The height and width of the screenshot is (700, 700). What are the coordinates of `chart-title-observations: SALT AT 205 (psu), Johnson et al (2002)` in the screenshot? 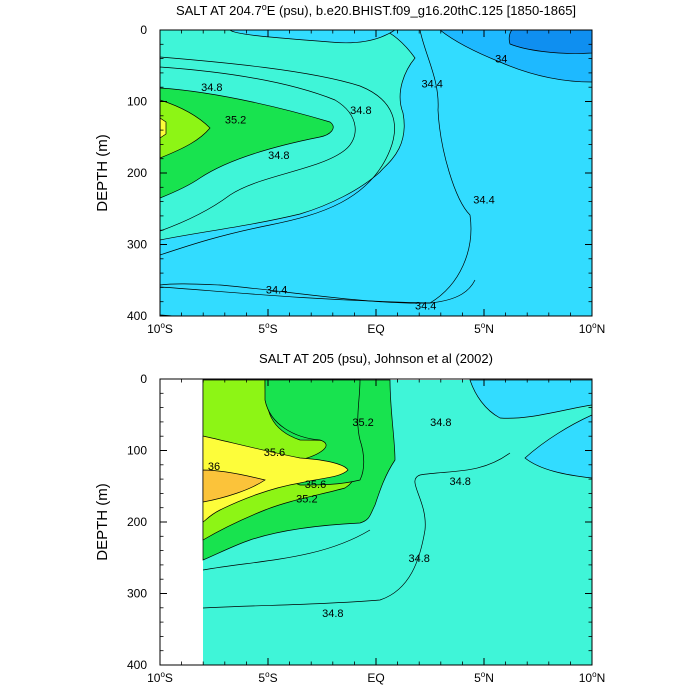 It's located at (376, 358).